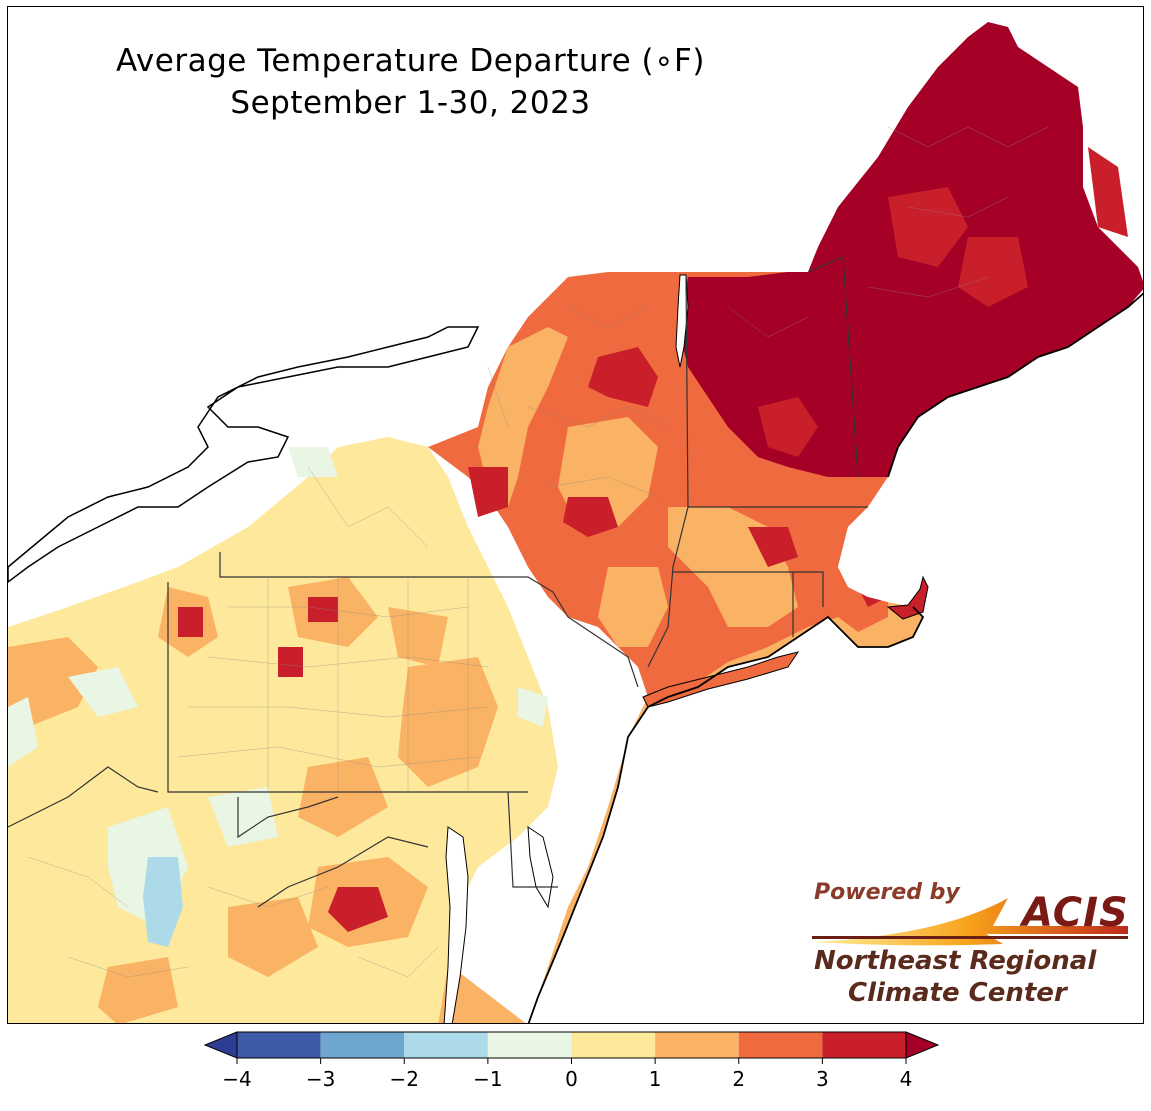  I want to click on map-subtitle: September 1-30, 2023, so click(410, 103).